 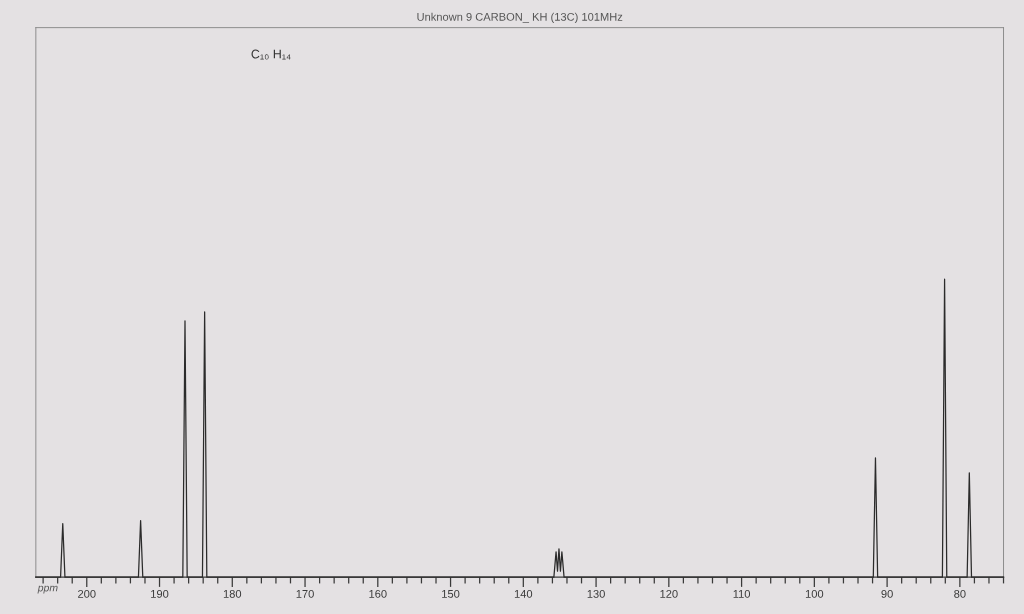 What do you see at coordinates (47, 589) in the screenshot?
I see `x-axis-title: ppm` at bounding box center [47, 589].